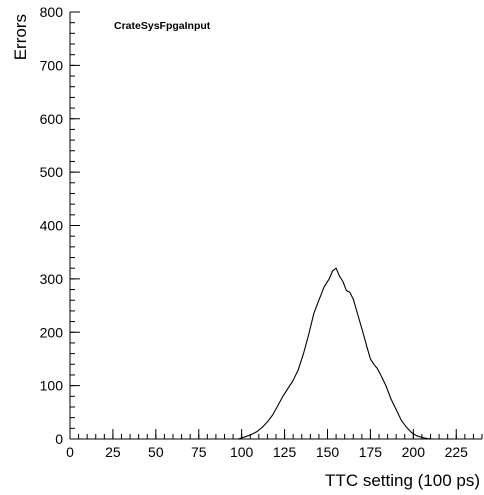 This screenshot has width=484, height=495. I want to click on y-tick-label: 500, so click(52, 172).